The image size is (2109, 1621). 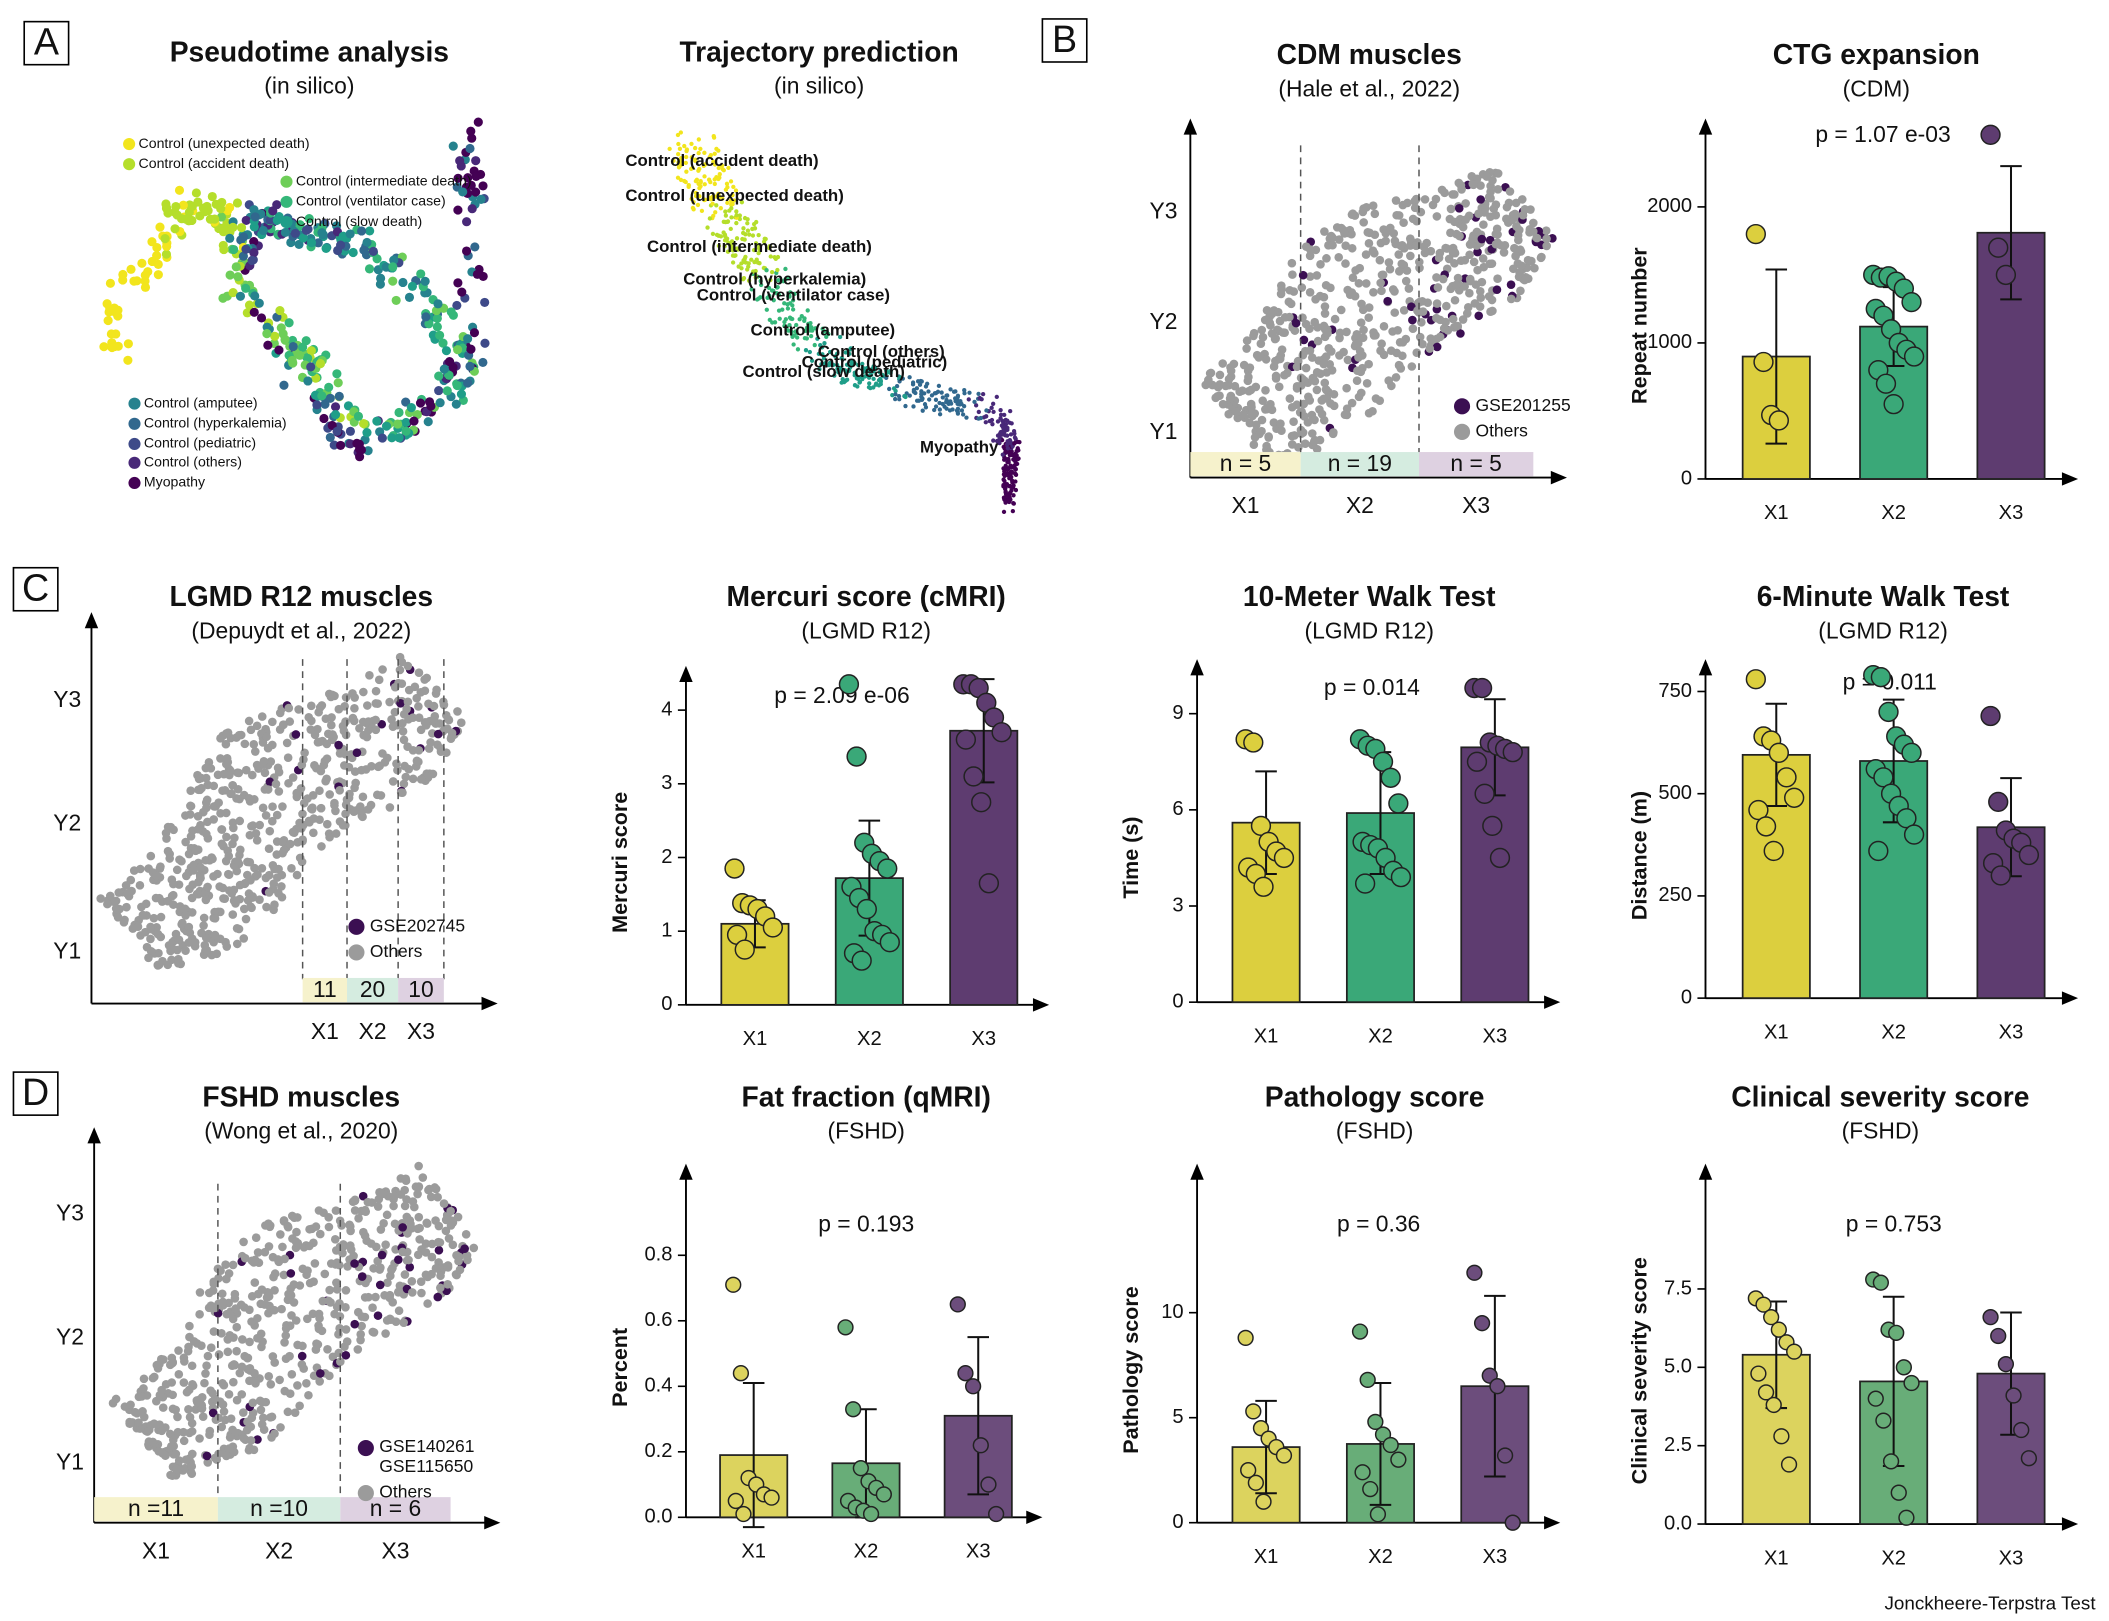 What do you see at coordinates (1669, 342) in the screenshot?
I see `y-tick-label: 1000` at bounding box center [1669, 342].